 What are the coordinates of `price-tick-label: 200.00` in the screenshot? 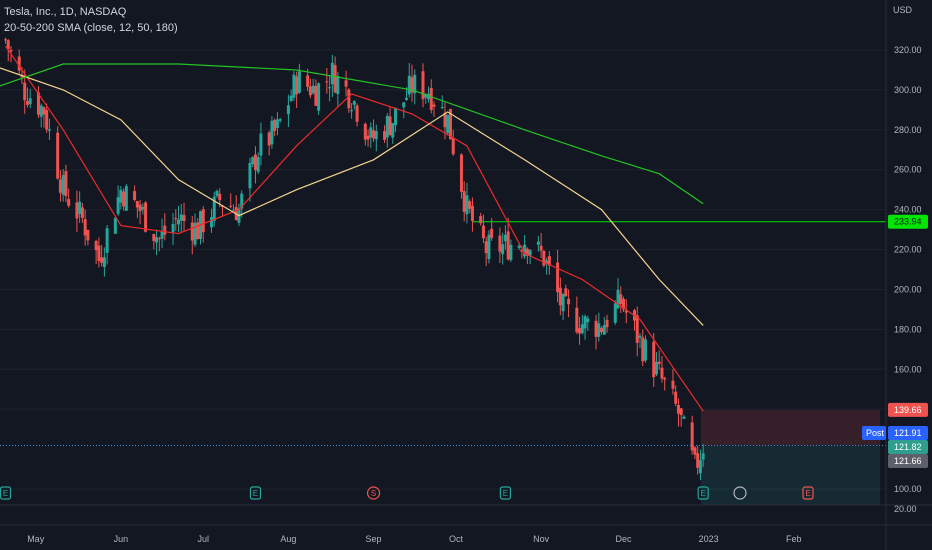 It's located at (908, 289).